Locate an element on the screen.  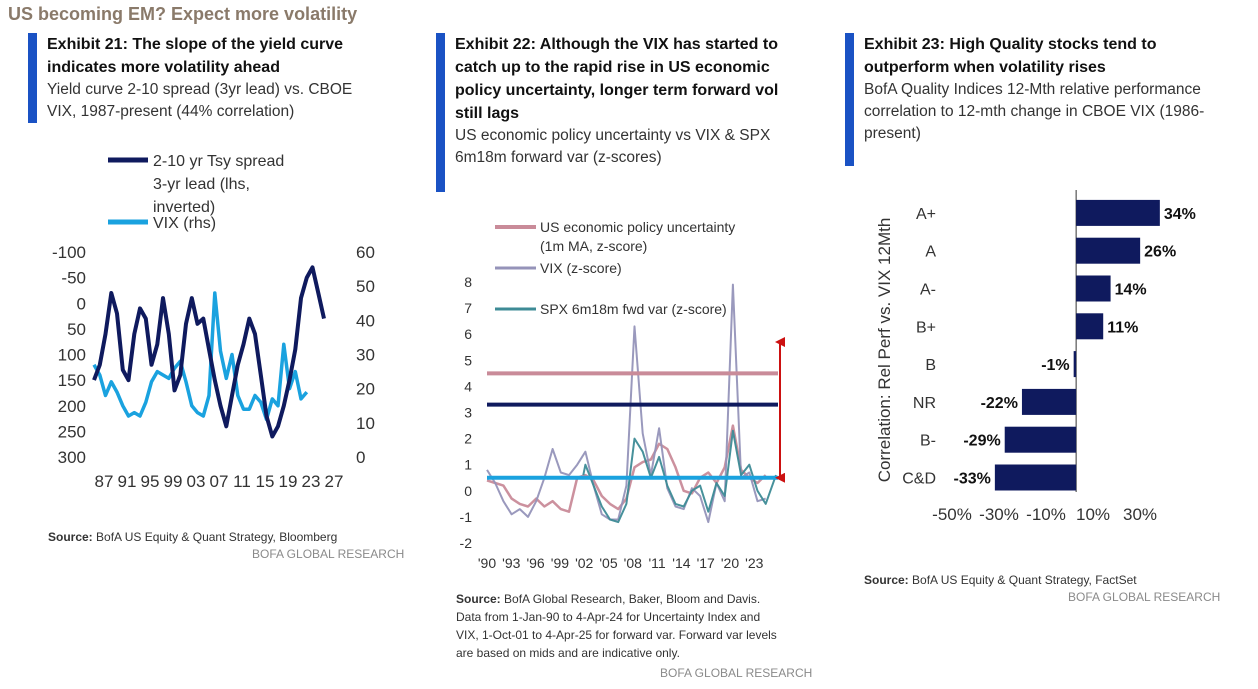
x-tick-label: 07 is located at coordinates (219, 481).